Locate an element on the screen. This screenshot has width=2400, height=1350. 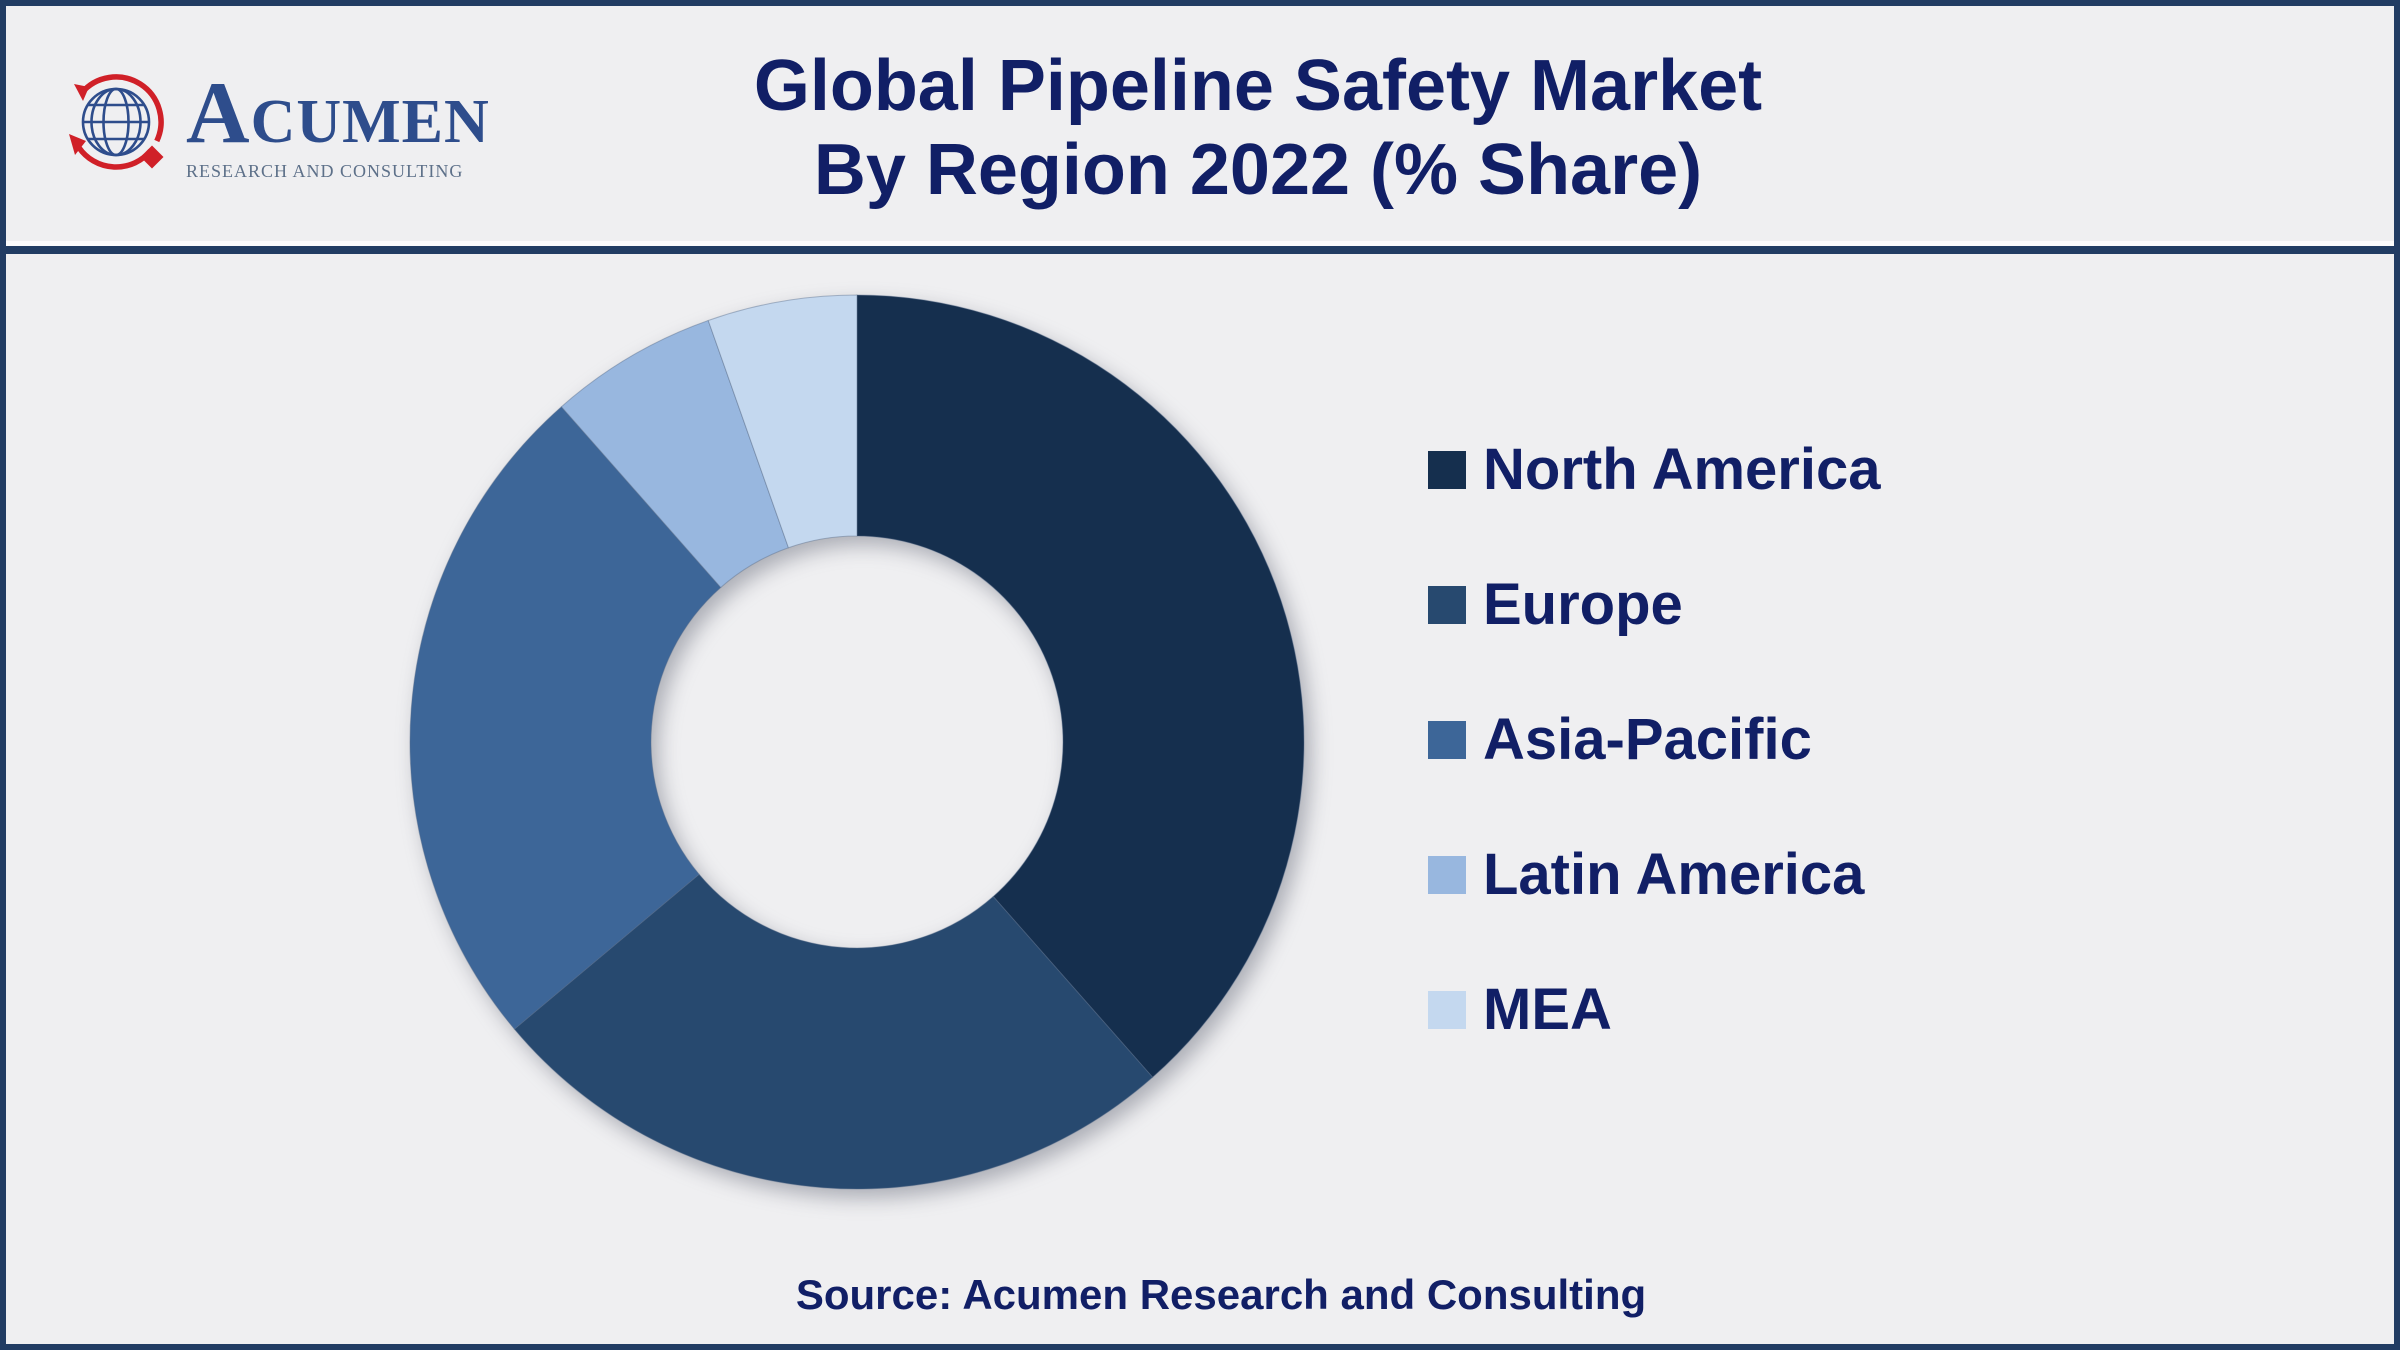
header-divider-highlight is located at coordinates (1200, 243).